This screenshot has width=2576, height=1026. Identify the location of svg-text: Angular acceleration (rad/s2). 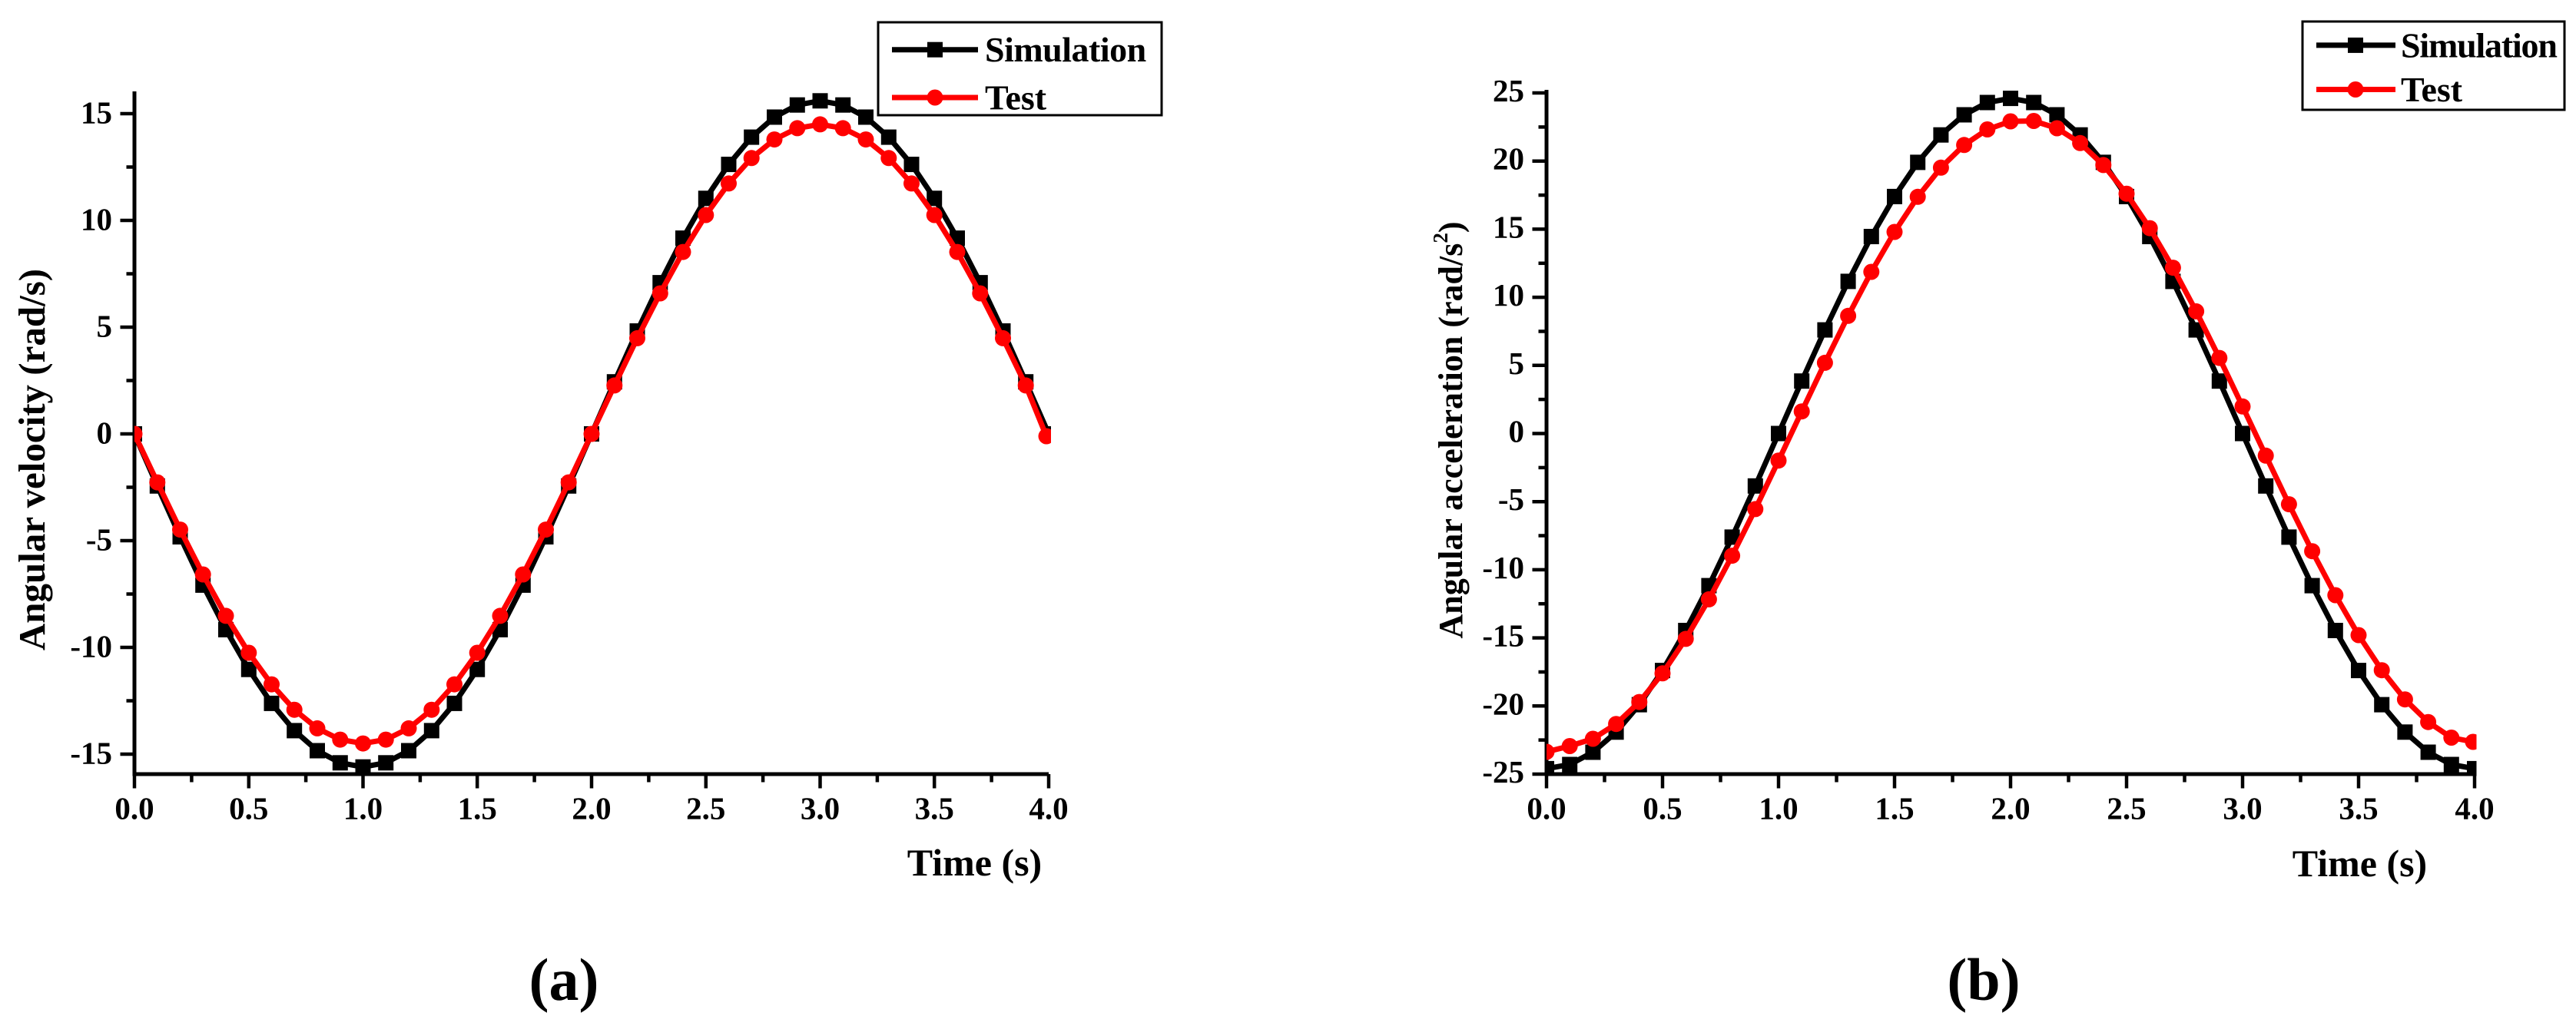
(1449, 429).